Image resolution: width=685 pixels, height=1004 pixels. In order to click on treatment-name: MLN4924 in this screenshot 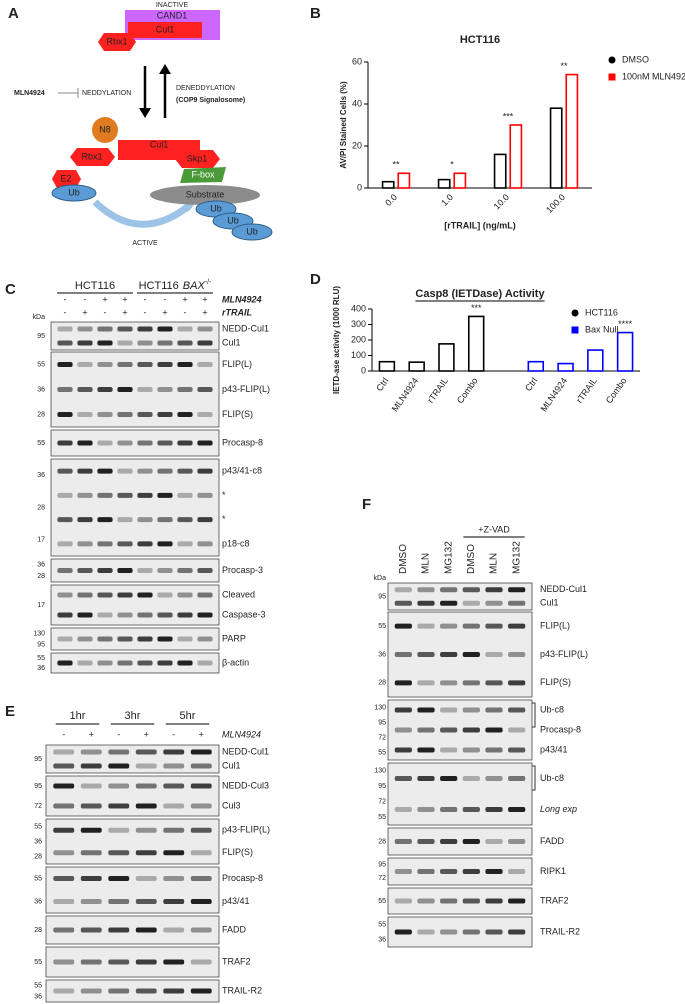, I will do `click(241, 734)`.